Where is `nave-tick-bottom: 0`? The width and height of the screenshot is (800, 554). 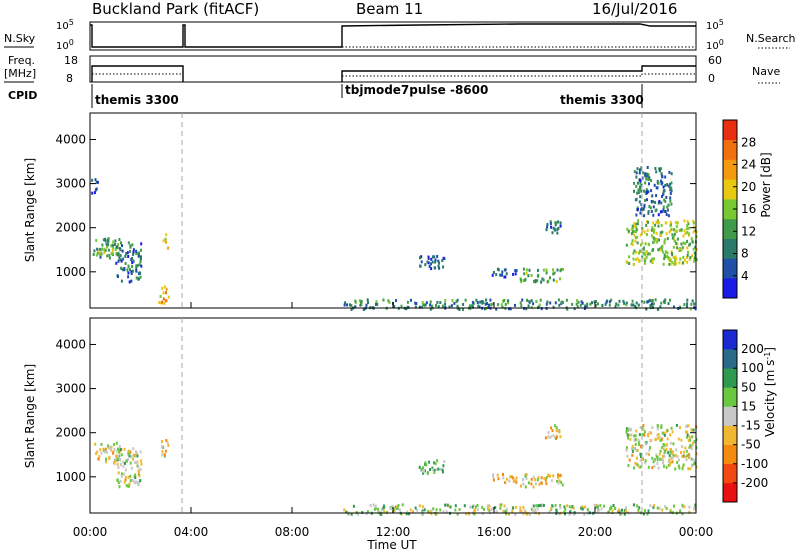 nave-tick-bottom: 0 is located at coordinates (711, 78).